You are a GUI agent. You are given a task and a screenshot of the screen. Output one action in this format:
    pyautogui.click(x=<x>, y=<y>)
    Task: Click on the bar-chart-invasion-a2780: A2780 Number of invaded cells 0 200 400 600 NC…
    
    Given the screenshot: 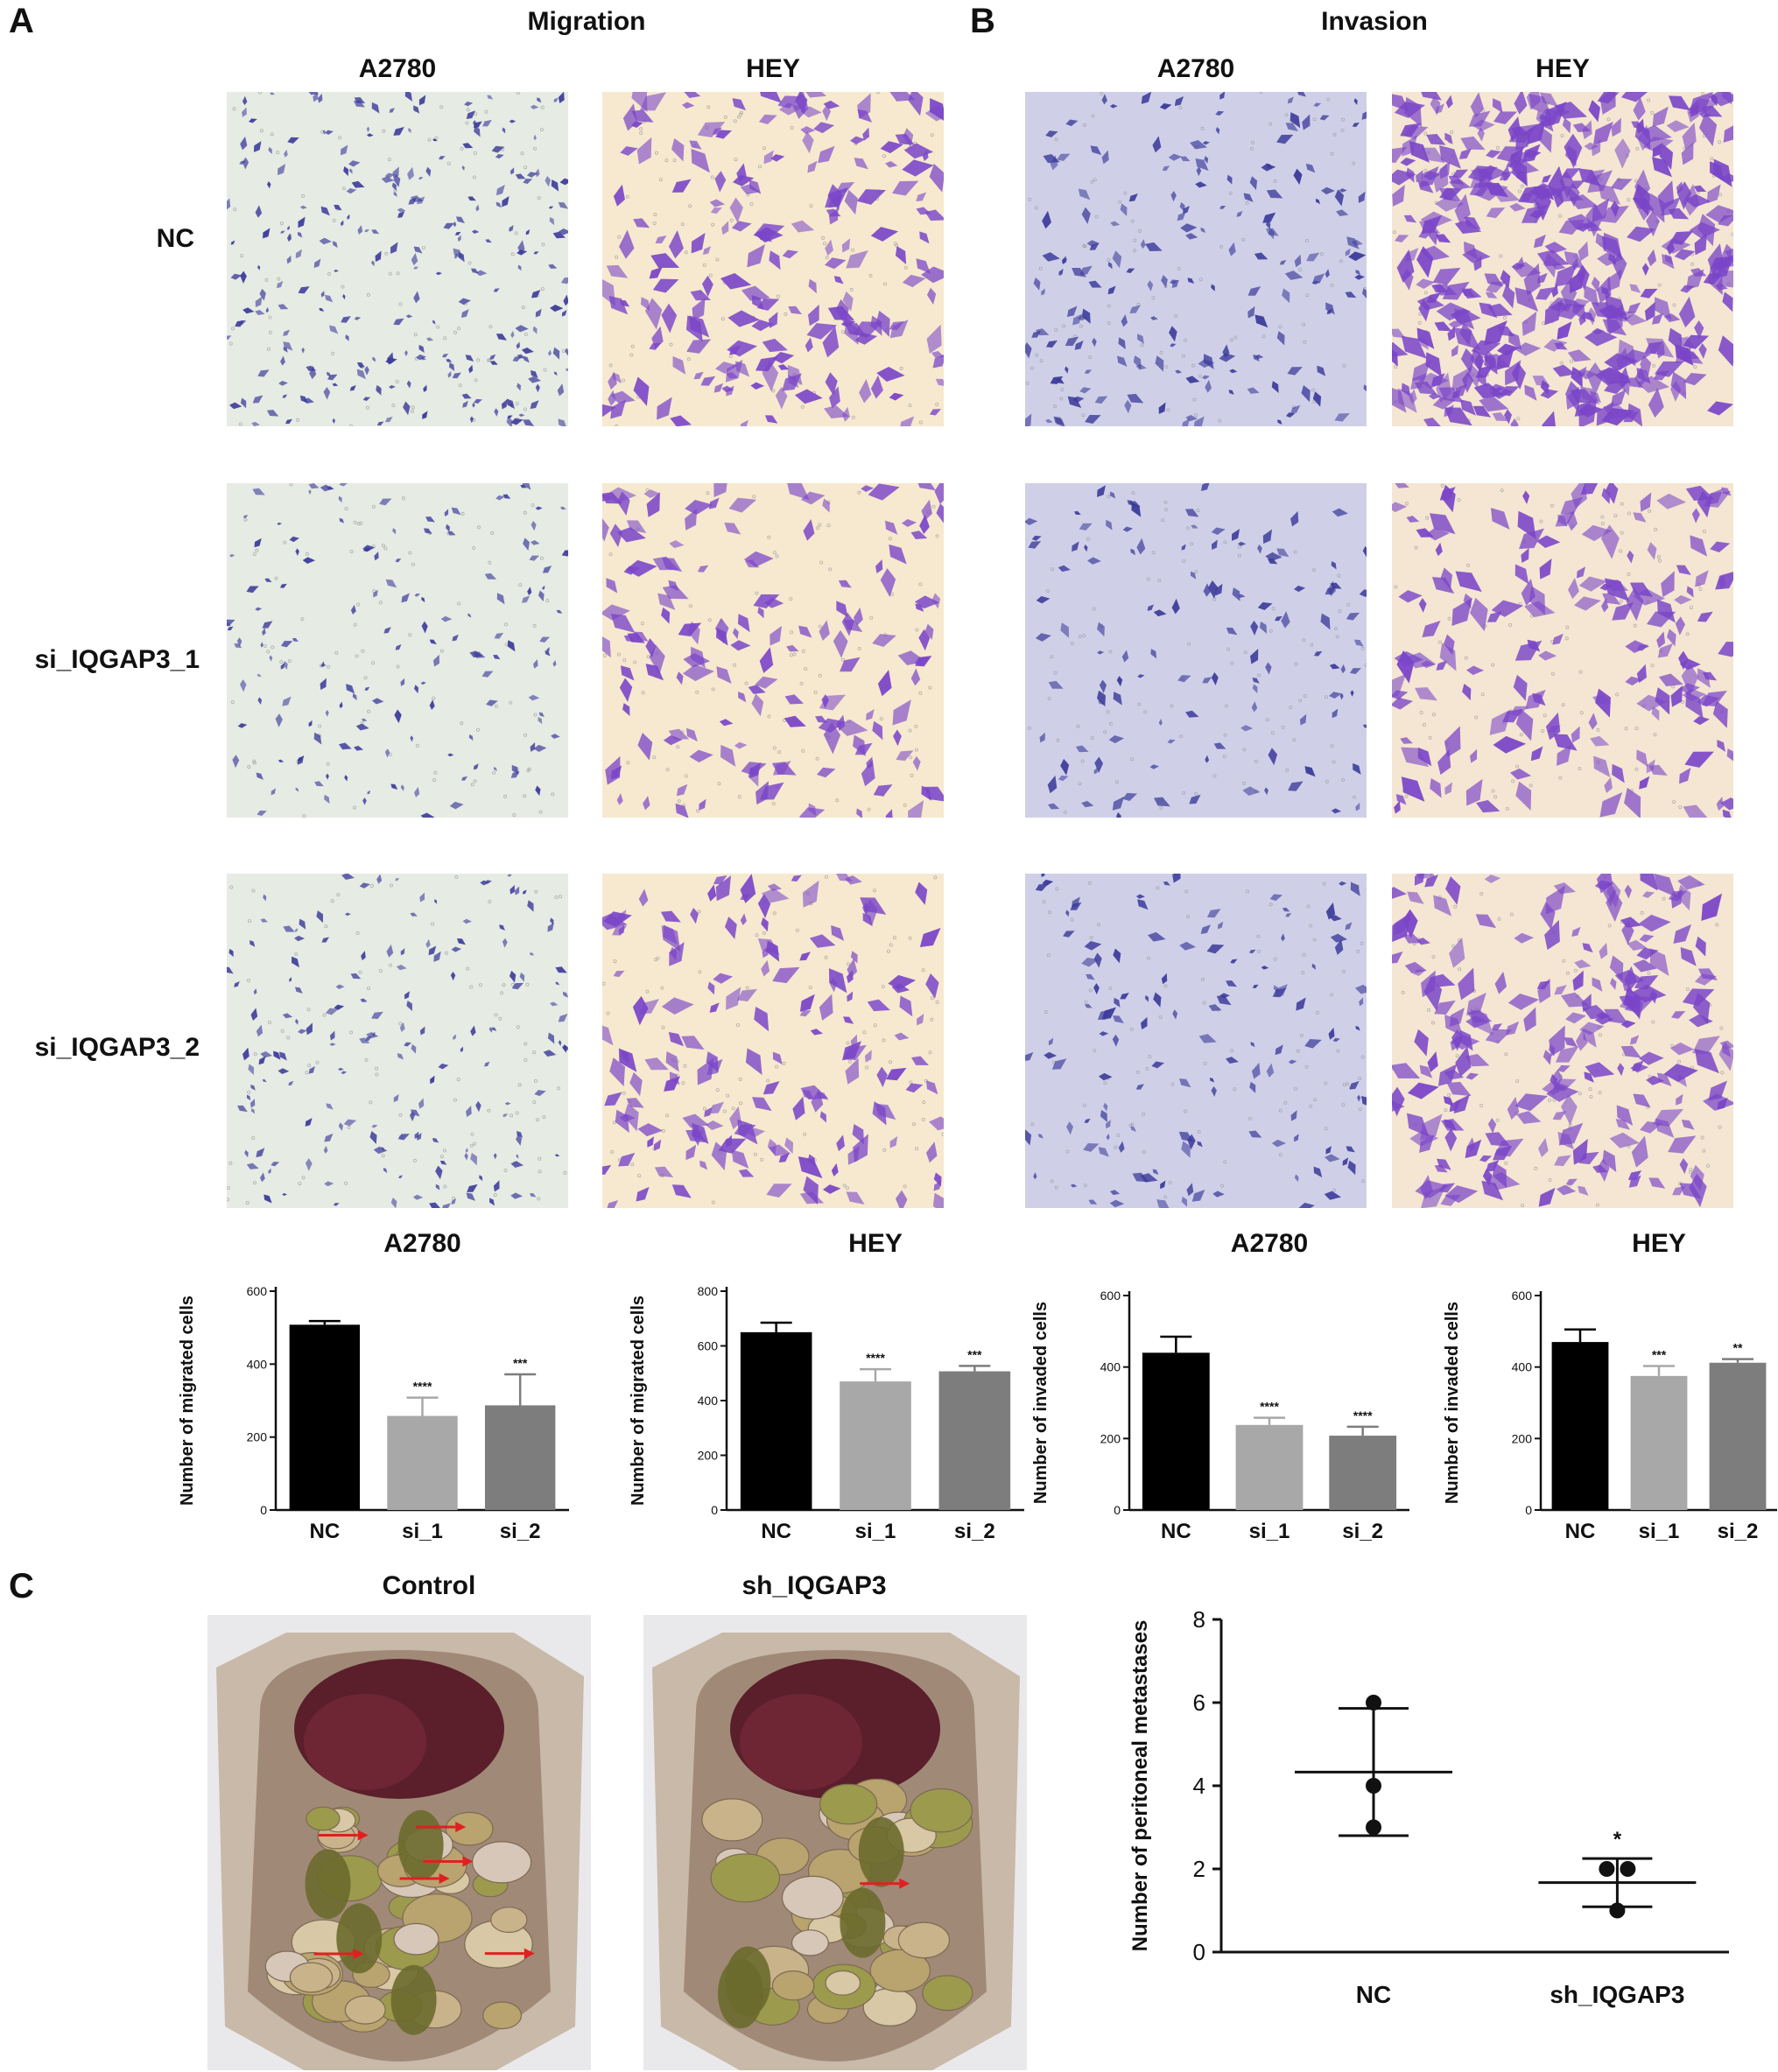 What is the action you would take?
    pyautogui.click(x=1221, y=1387)
    